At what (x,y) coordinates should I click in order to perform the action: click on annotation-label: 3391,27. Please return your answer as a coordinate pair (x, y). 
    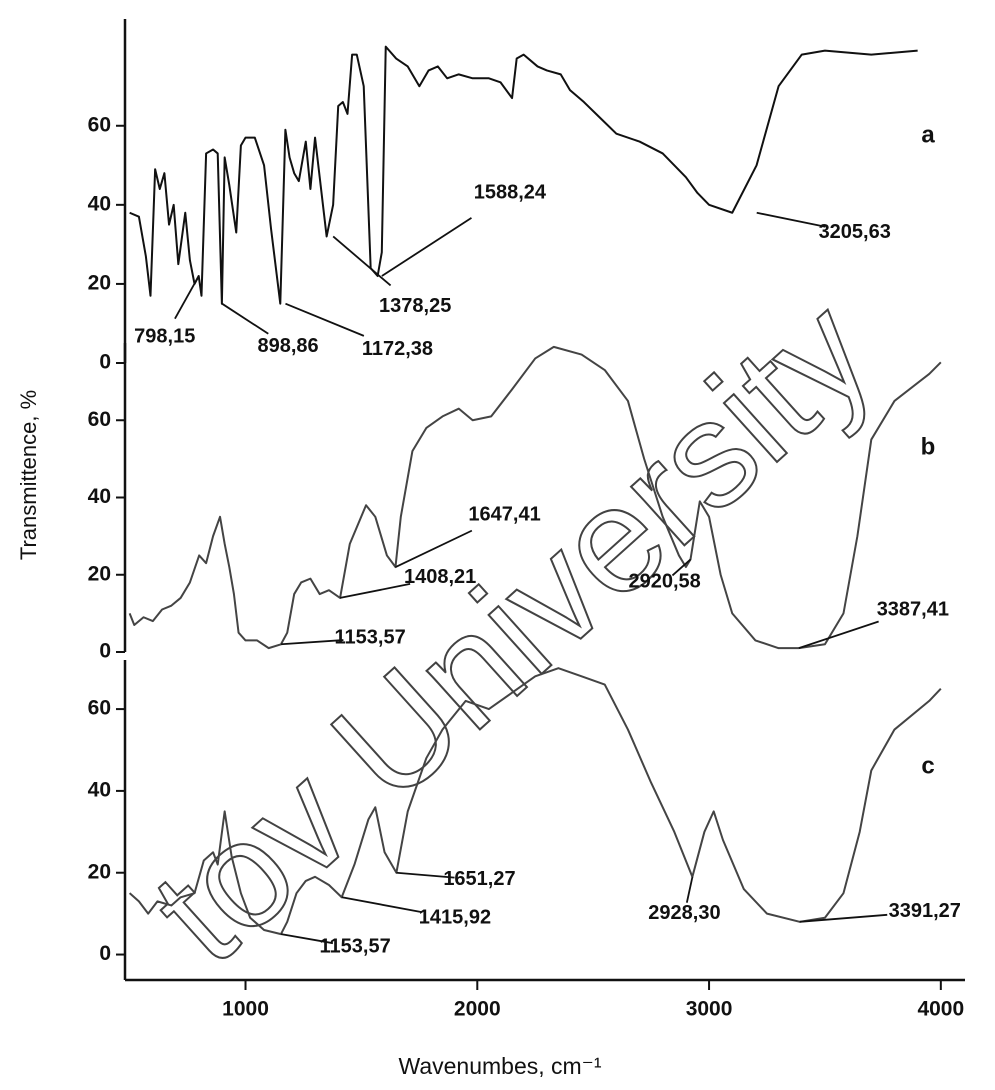
    Looking at the image, I should click on (925, 911).